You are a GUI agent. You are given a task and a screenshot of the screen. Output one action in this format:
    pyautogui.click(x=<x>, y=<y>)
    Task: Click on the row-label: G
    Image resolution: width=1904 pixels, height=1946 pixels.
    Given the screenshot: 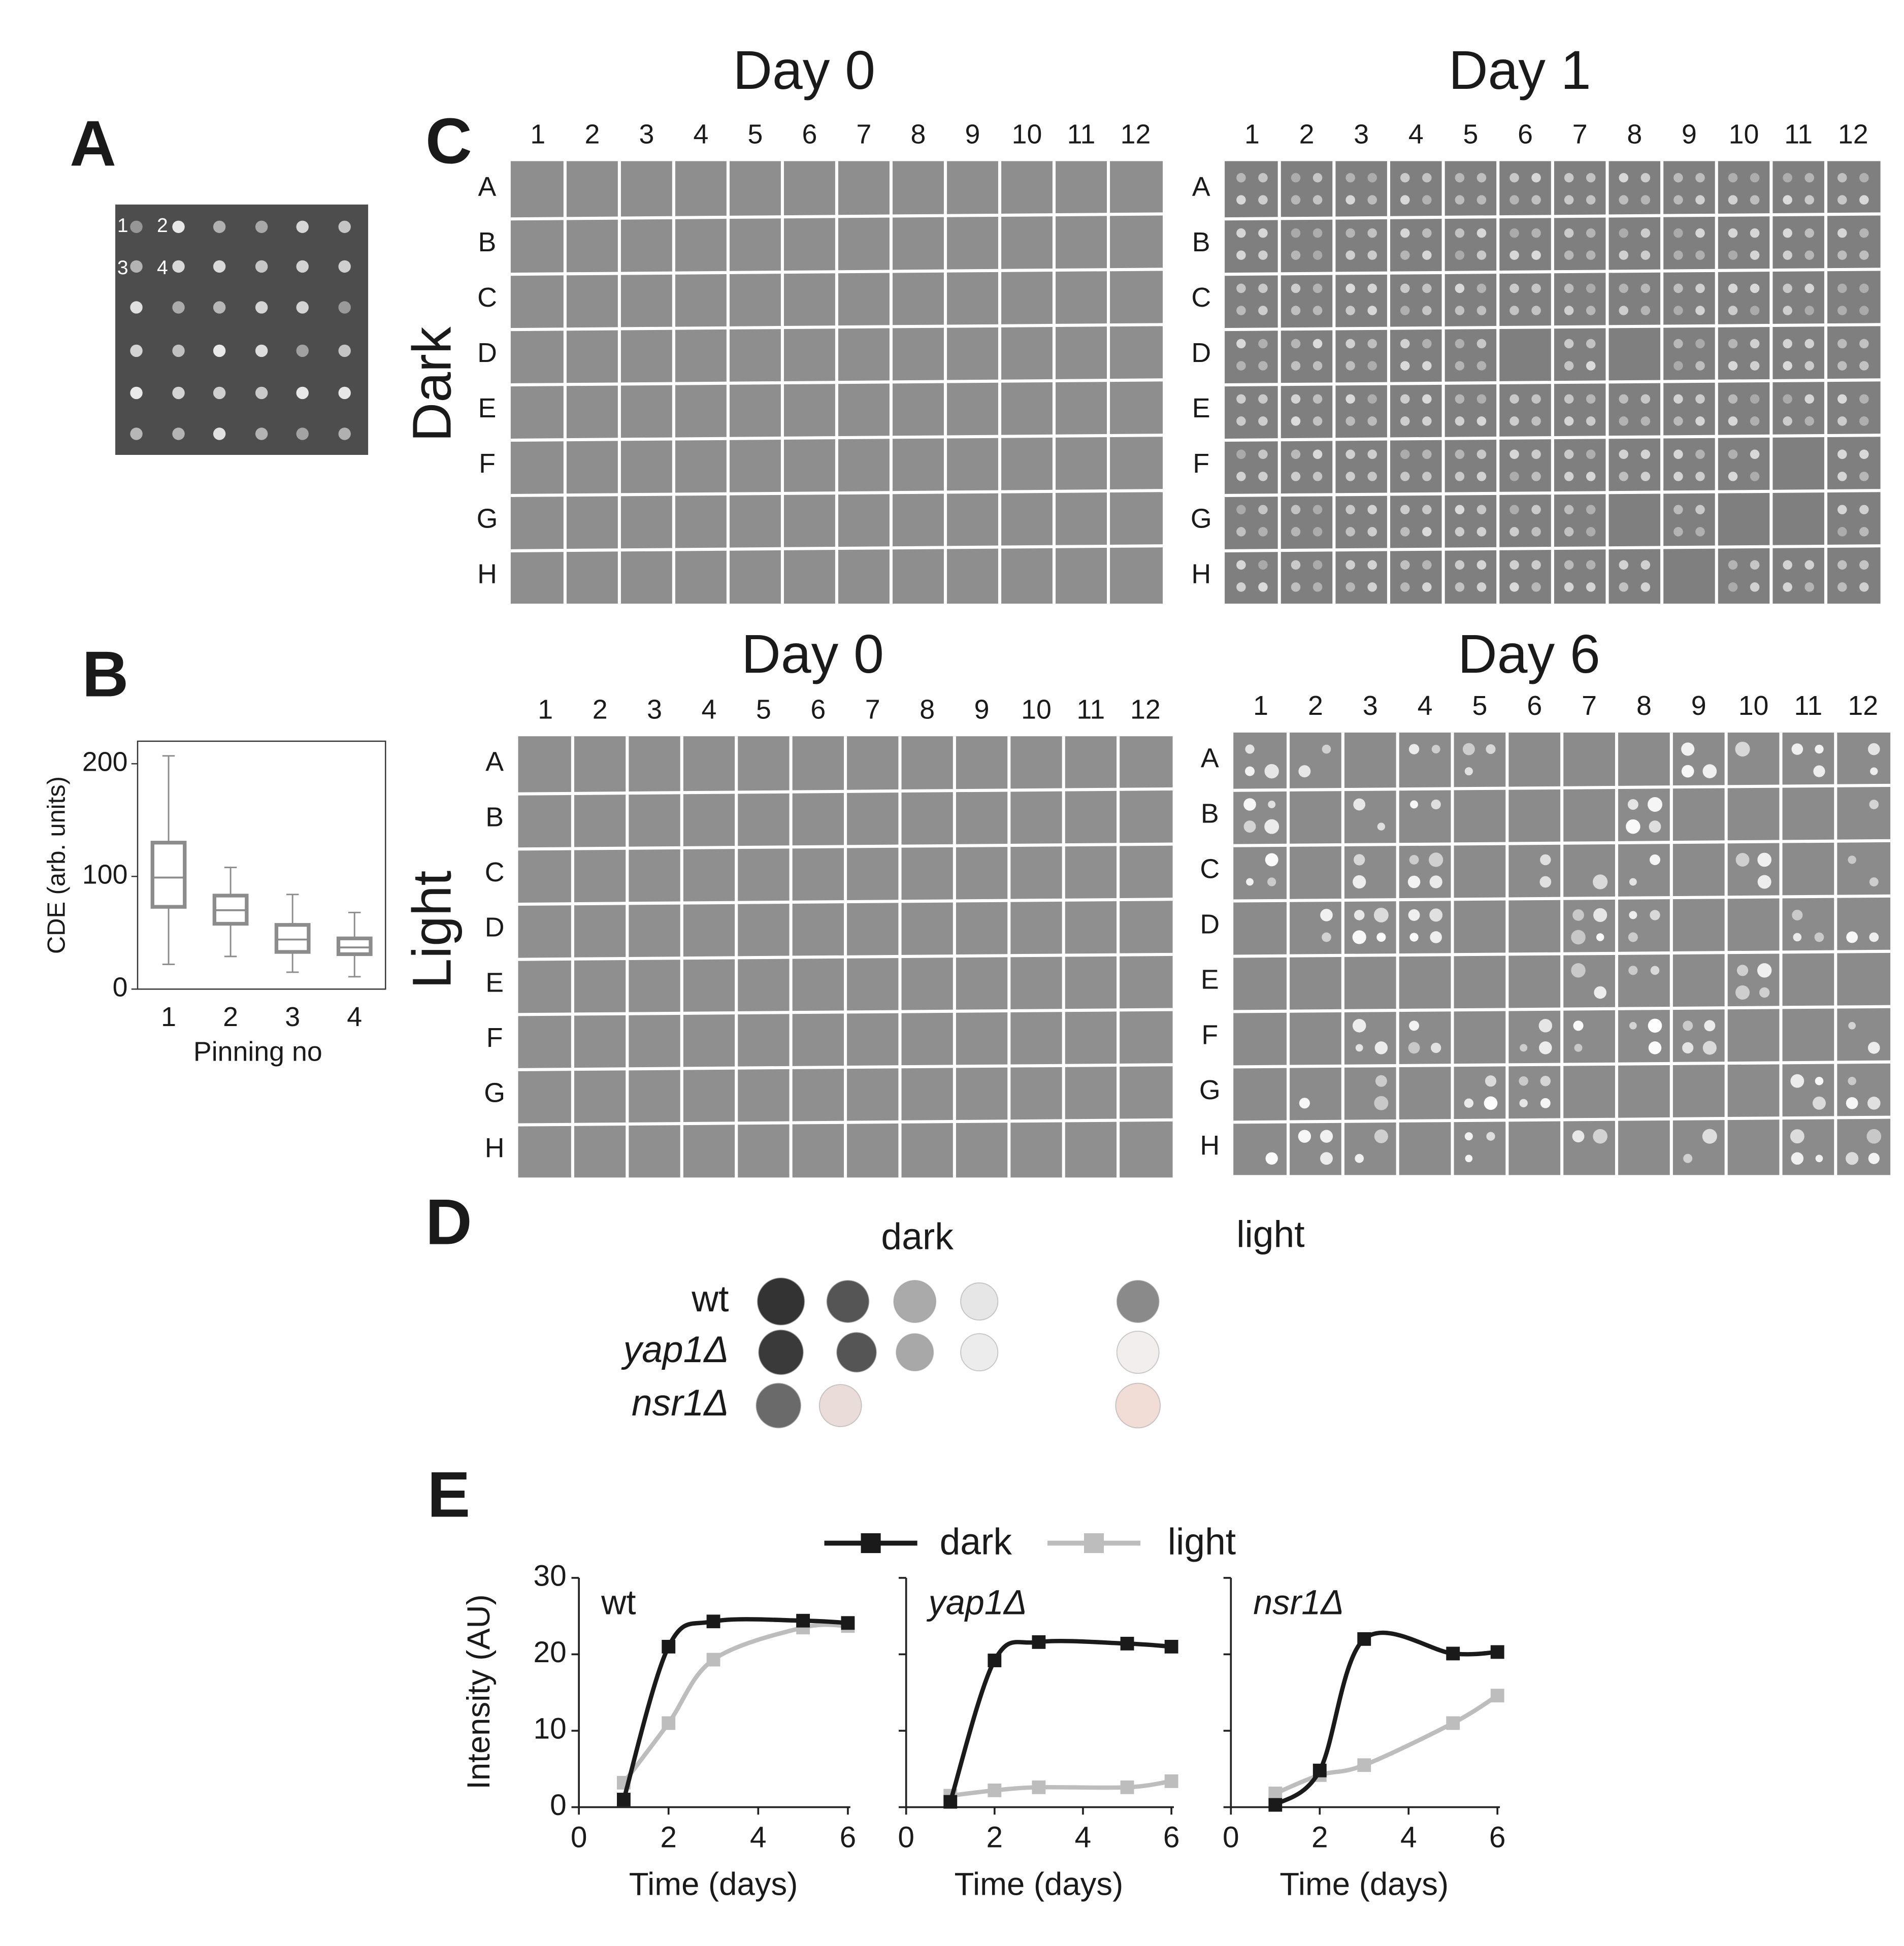 What is the action you would take?
    pyautogui.click(x=495, y=1093)
    